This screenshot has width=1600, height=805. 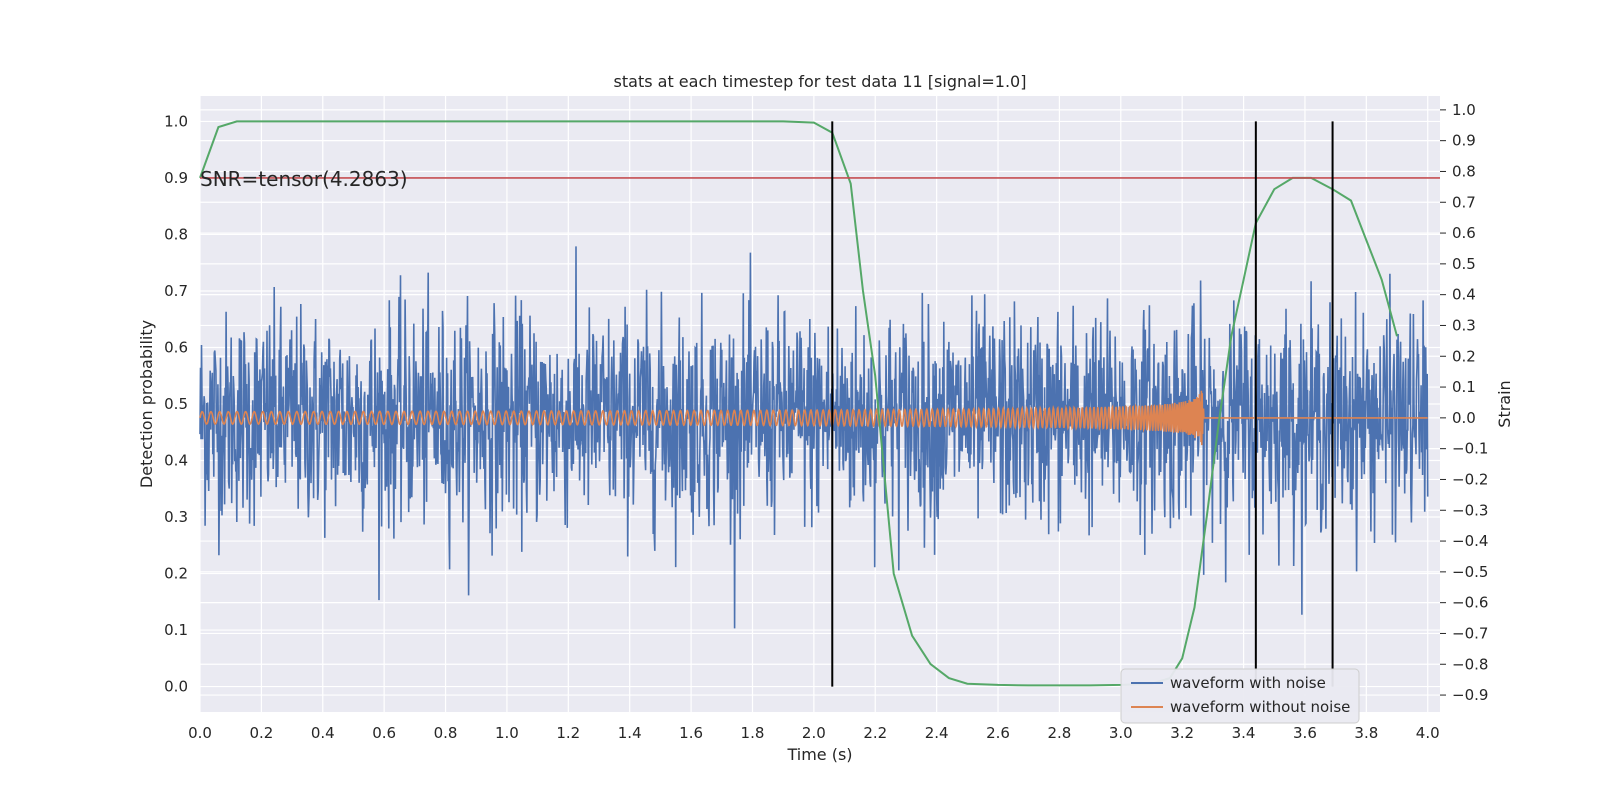 What do you see at coordinates (753, 733) in the screenshot?
I see `x-tick-label: 1.8` at bounding box center [753, 733].